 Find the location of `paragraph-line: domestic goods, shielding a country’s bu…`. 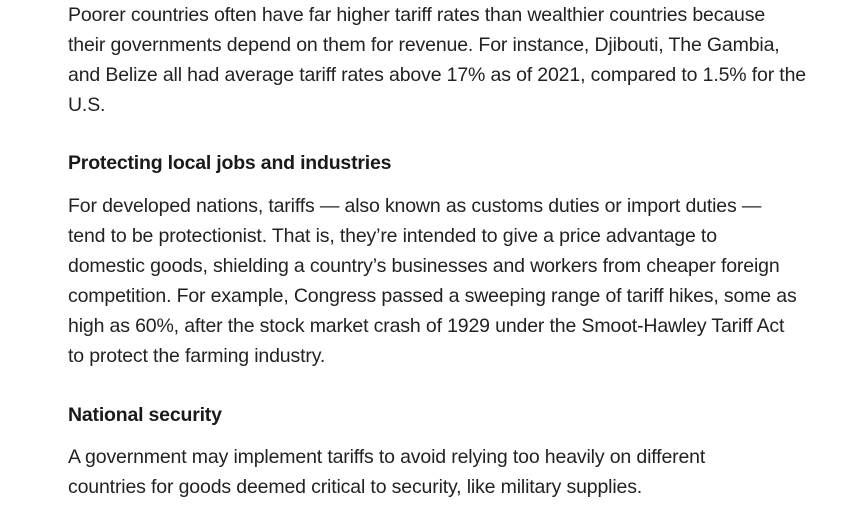

paragraph-line: domestic goods, shielding a country’s bu… is located at coordinates (424, 266).